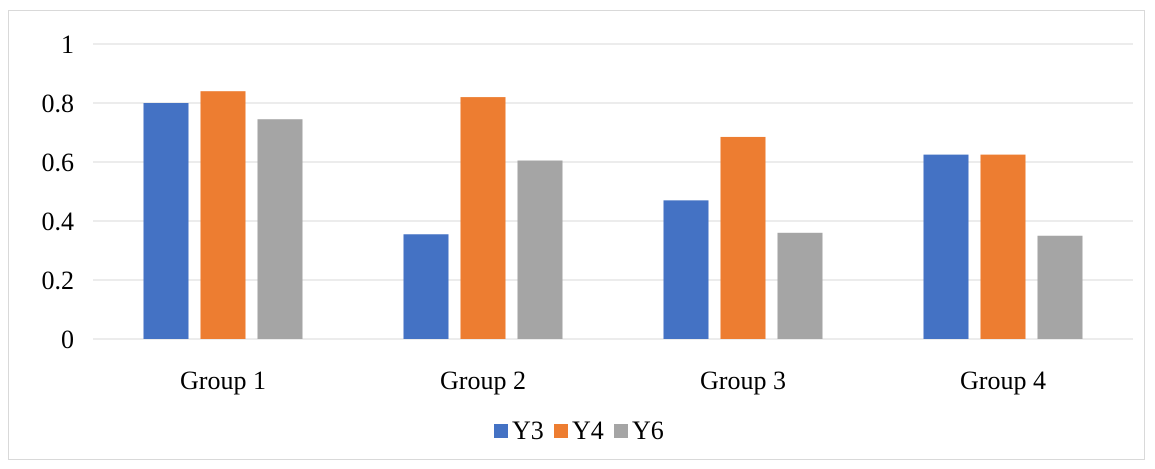 This screenshot has height=469, width=1155. I want to click on legend: Y3 Y4 Y6, so click(579, 430).